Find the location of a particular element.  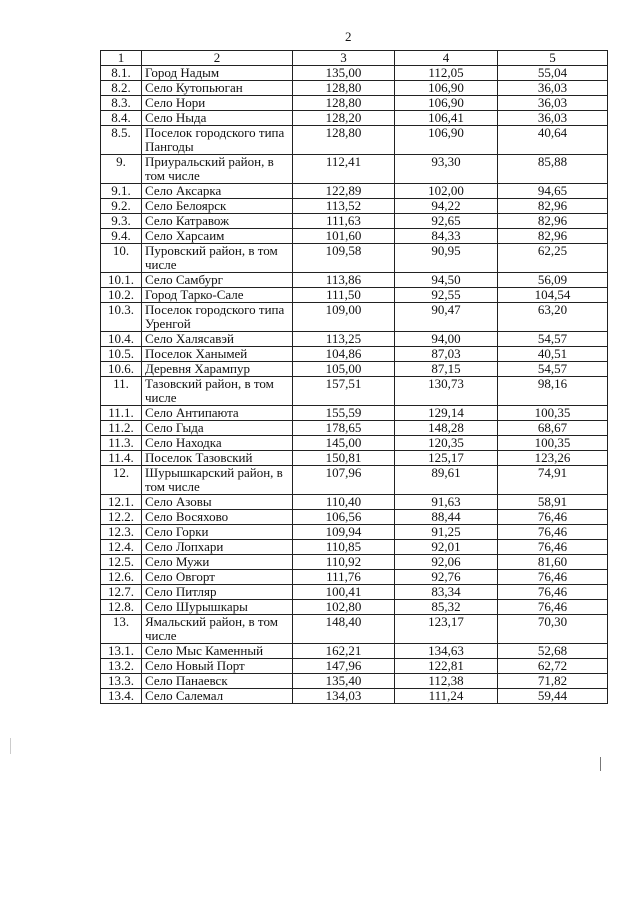

value-col-4: 123,17 is located at coordinates (446, 629).